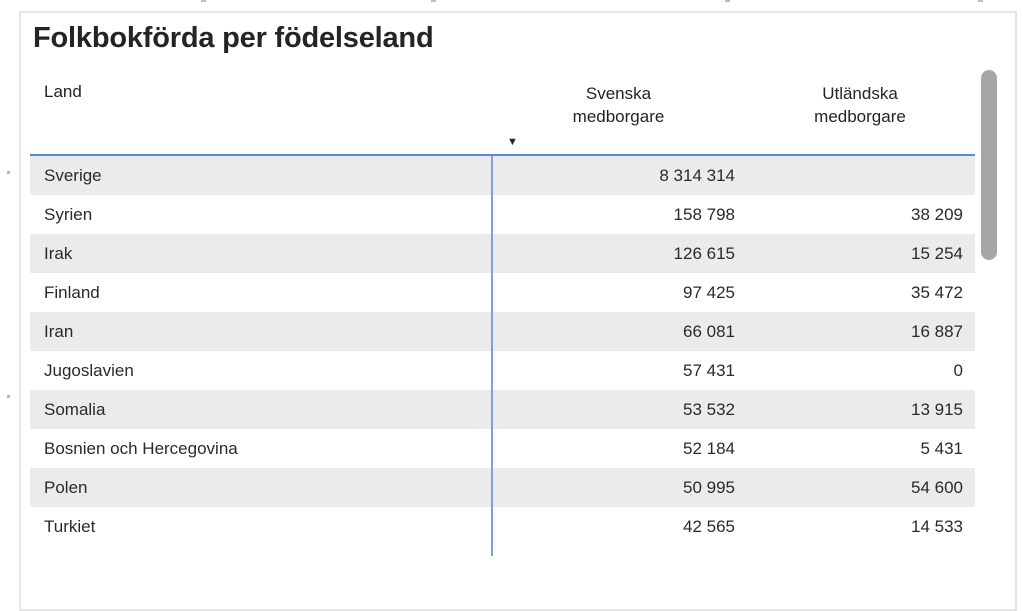 The image size is (1023, 611). I want to click on swedish-citizens-cell: 52 184, so click(709, 448).